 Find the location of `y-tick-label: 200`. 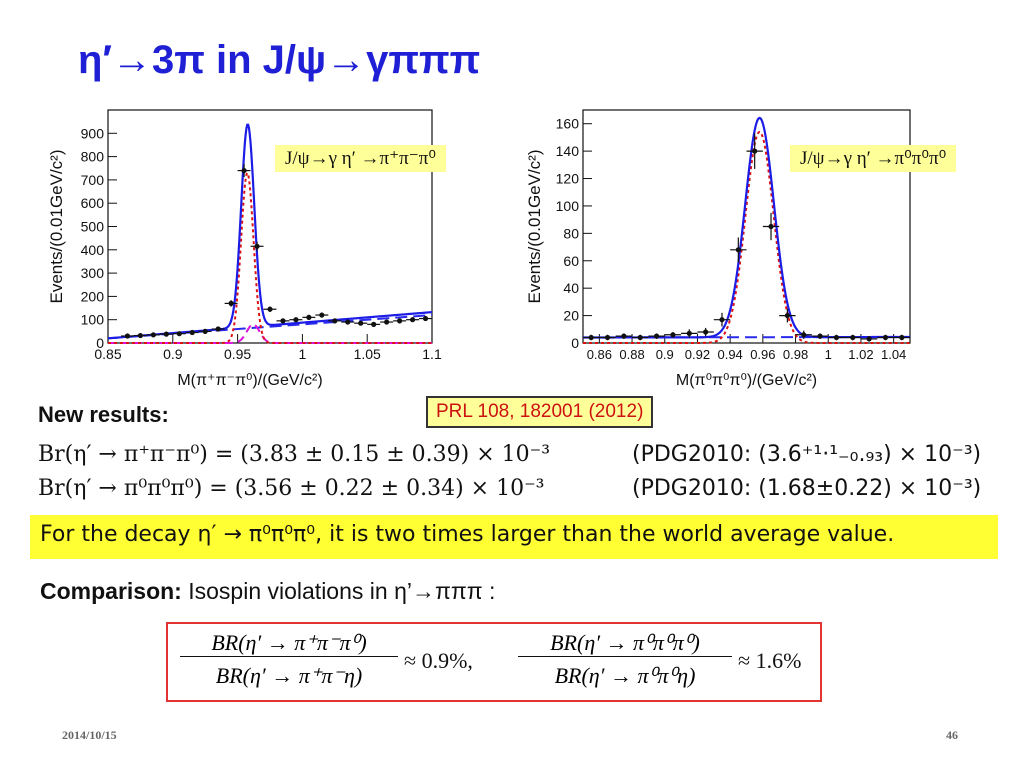

y-tick-label: 200 is located at coordinates (93, 296).